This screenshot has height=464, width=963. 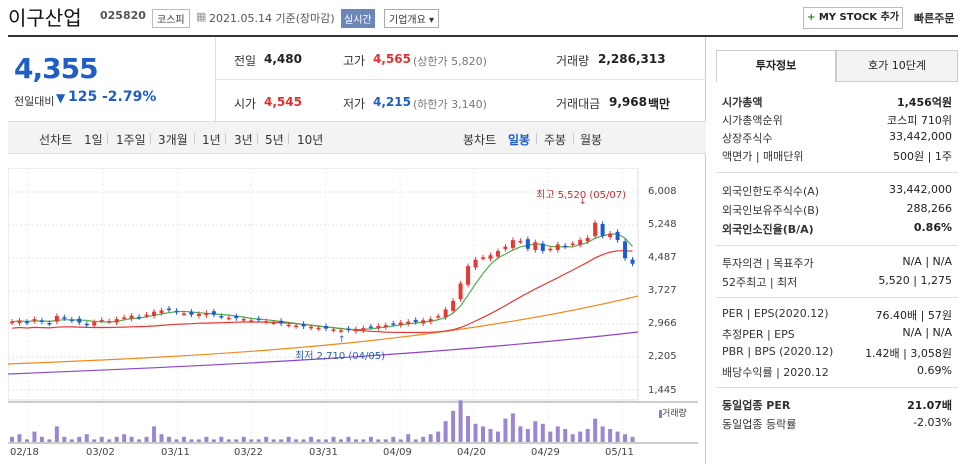 What do you see at coordinates (776, 66) in the screenshot?
I see `tab-invest-info: 투자정보` at bounding box center [776, 66].